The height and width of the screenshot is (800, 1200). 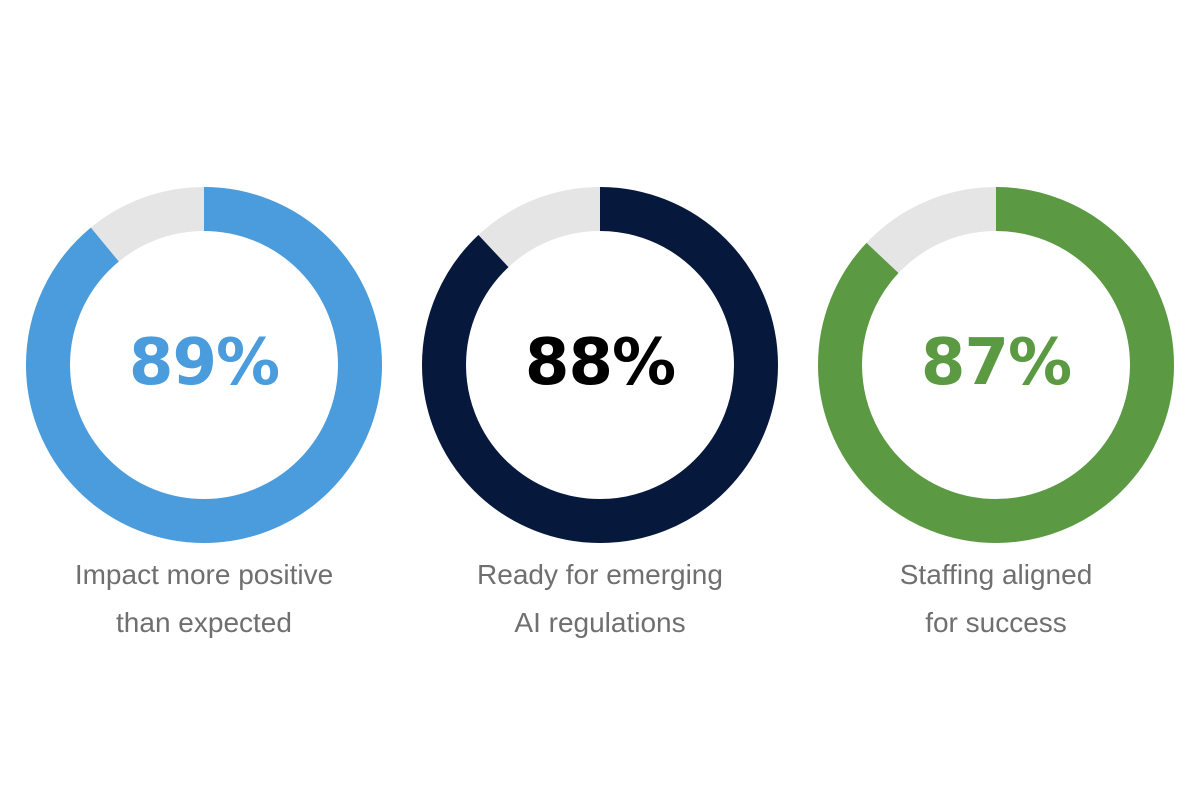 What do you see at coordinates (996, 599) in the screenshot?
I see `donut-caption: Staffing aligned for success` at bounding box center [996, 599].